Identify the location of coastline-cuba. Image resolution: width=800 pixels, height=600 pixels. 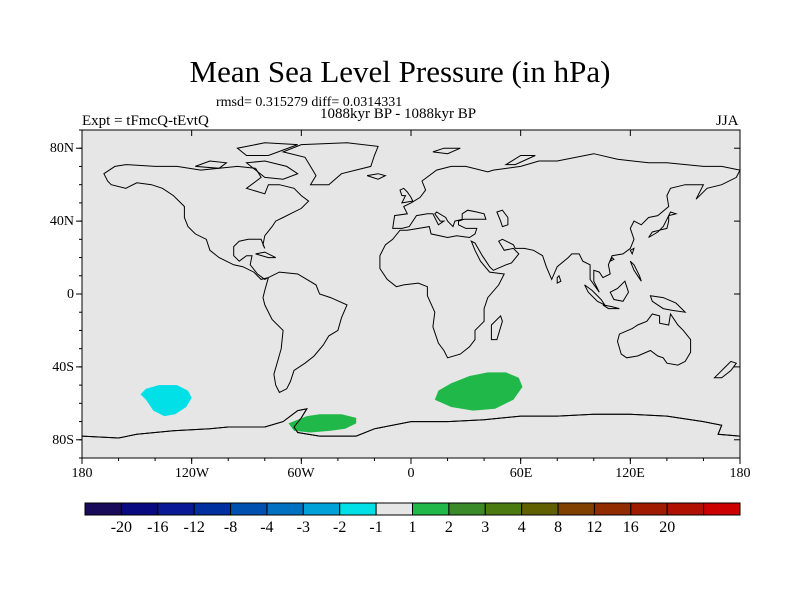
(265, 255).